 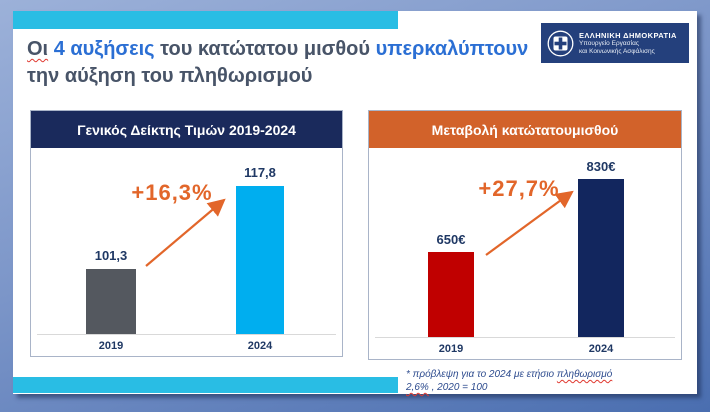 I want to click on bar-value-label: 101,3, so click(x=111, y=255).